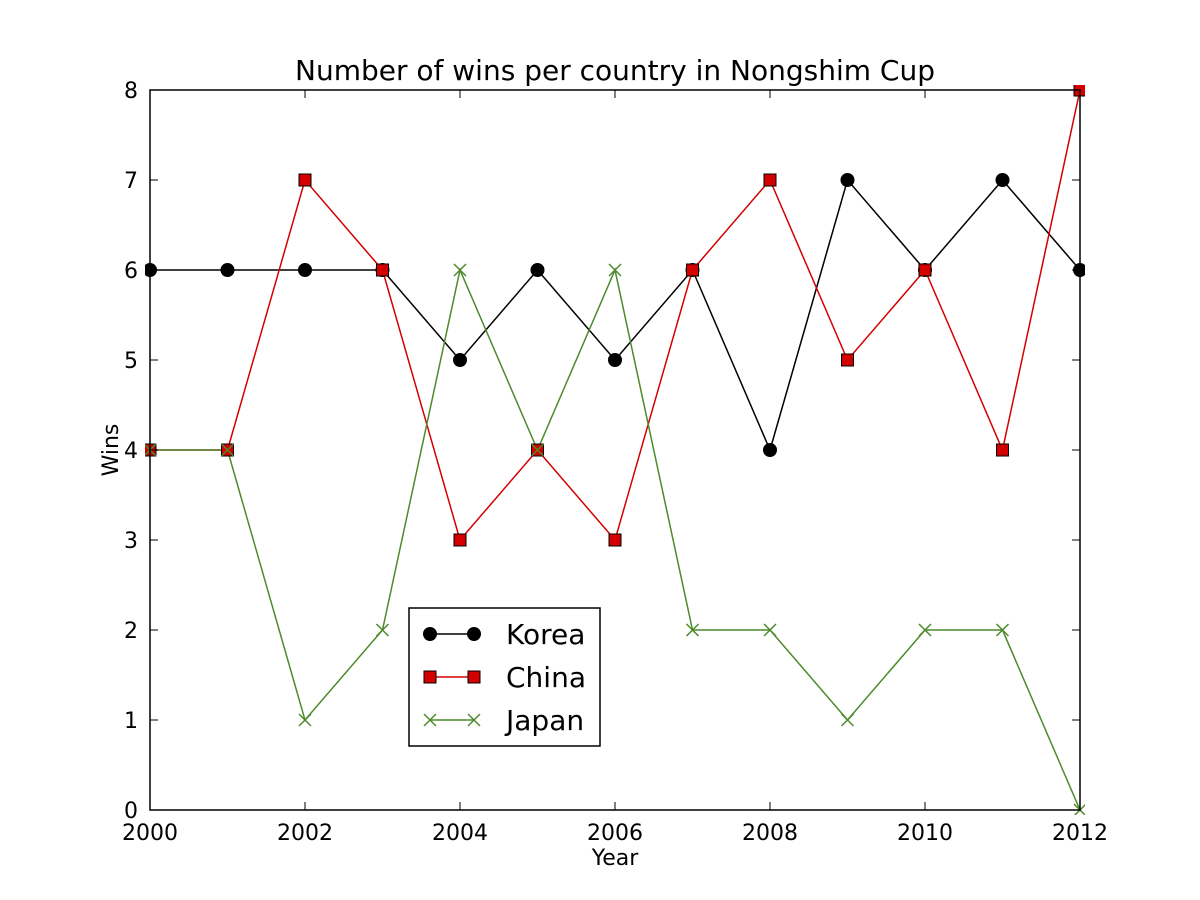 The image size is (1200, 900). What do you see at coordinates (1080, 833) in the screenshot?
I see `x-tick-label: 2012` at bounding box center [1080, 833].